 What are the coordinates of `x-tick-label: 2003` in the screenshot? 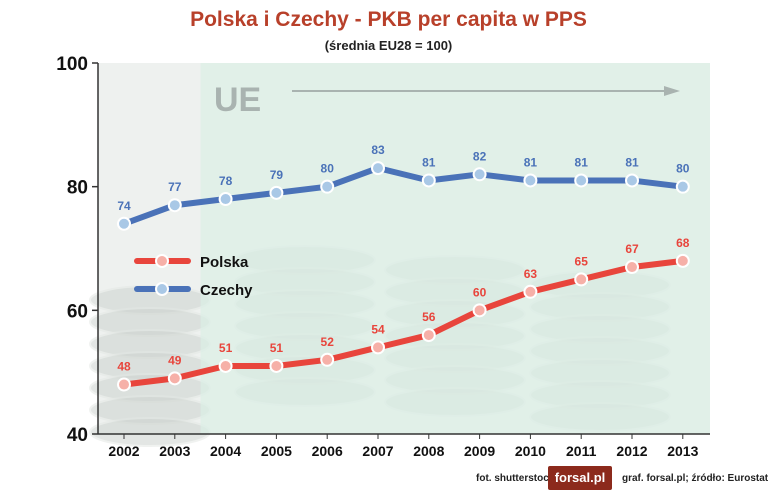 It's located at (174, 451).